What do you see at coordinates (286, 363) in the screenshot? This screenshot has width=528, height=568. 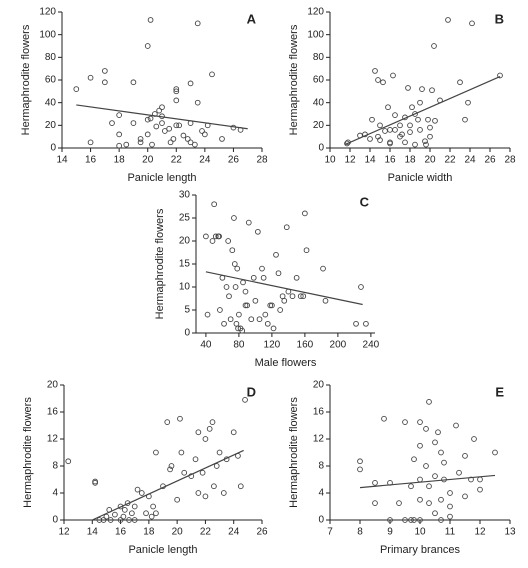 I see `x-axis-label: Male flowers` at bounding box center [286, 363].